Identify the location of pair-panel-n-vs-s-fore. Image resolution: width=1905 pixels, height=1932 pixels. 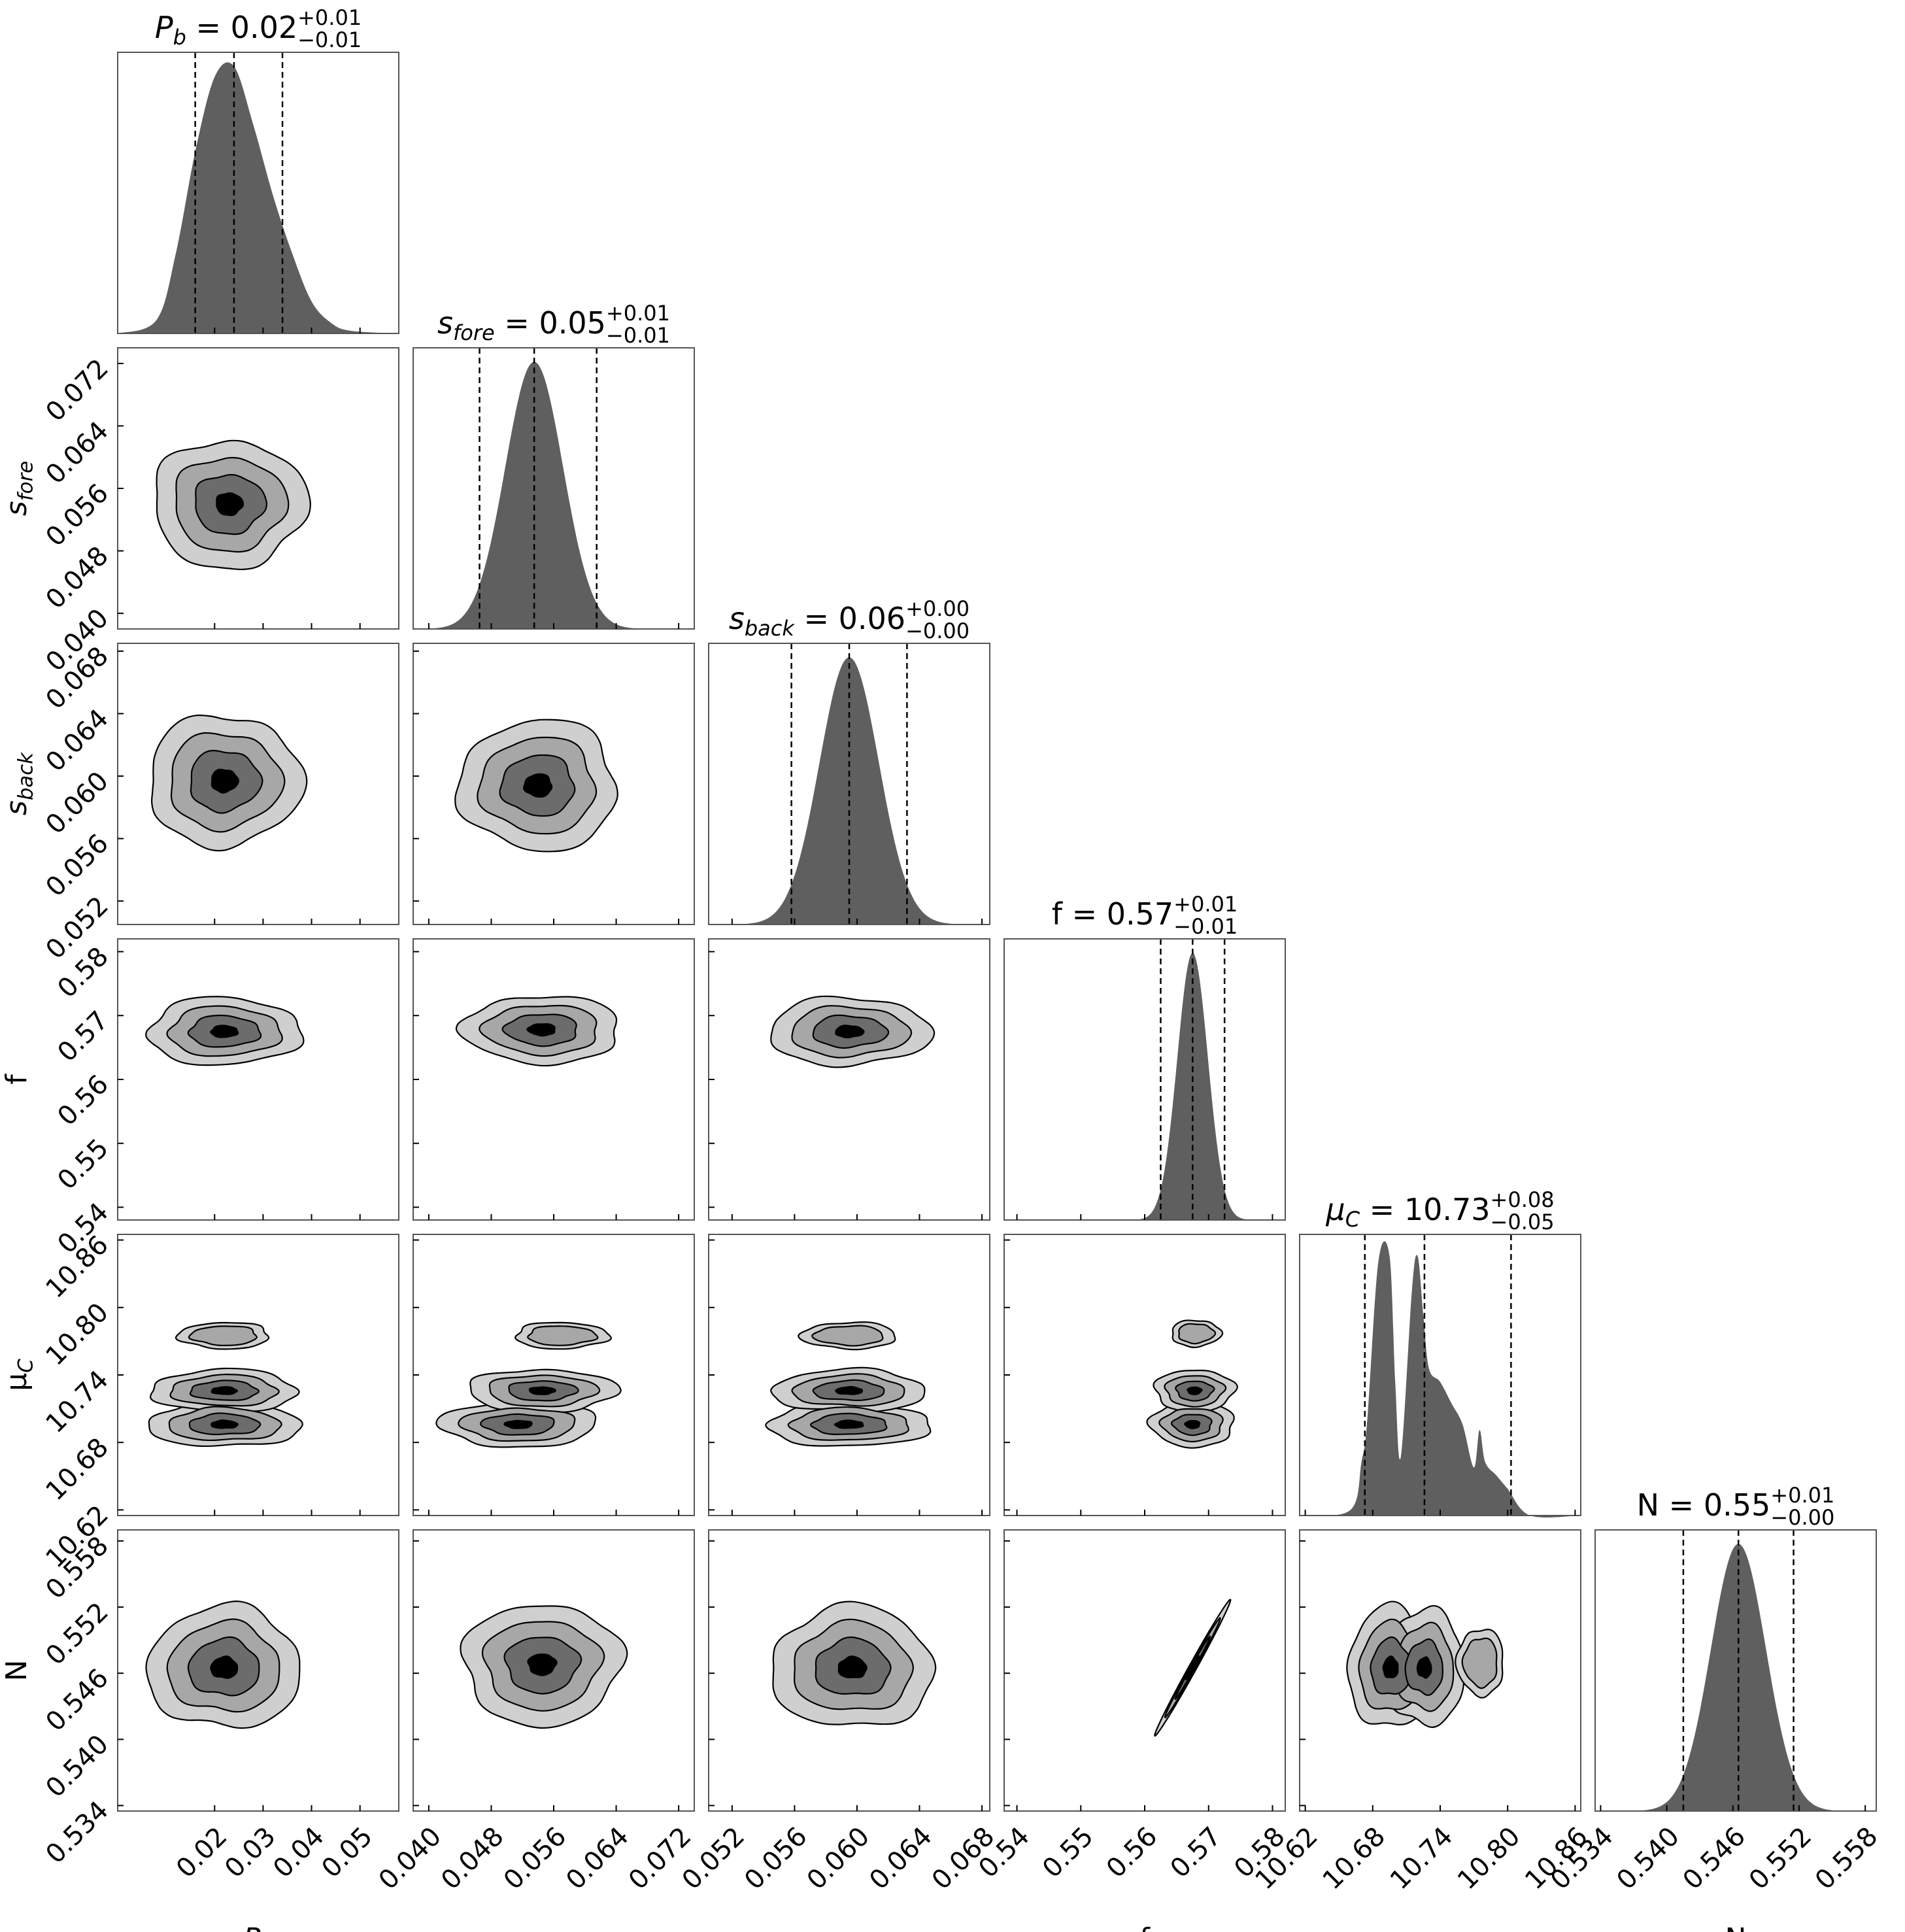
(554, 1670).